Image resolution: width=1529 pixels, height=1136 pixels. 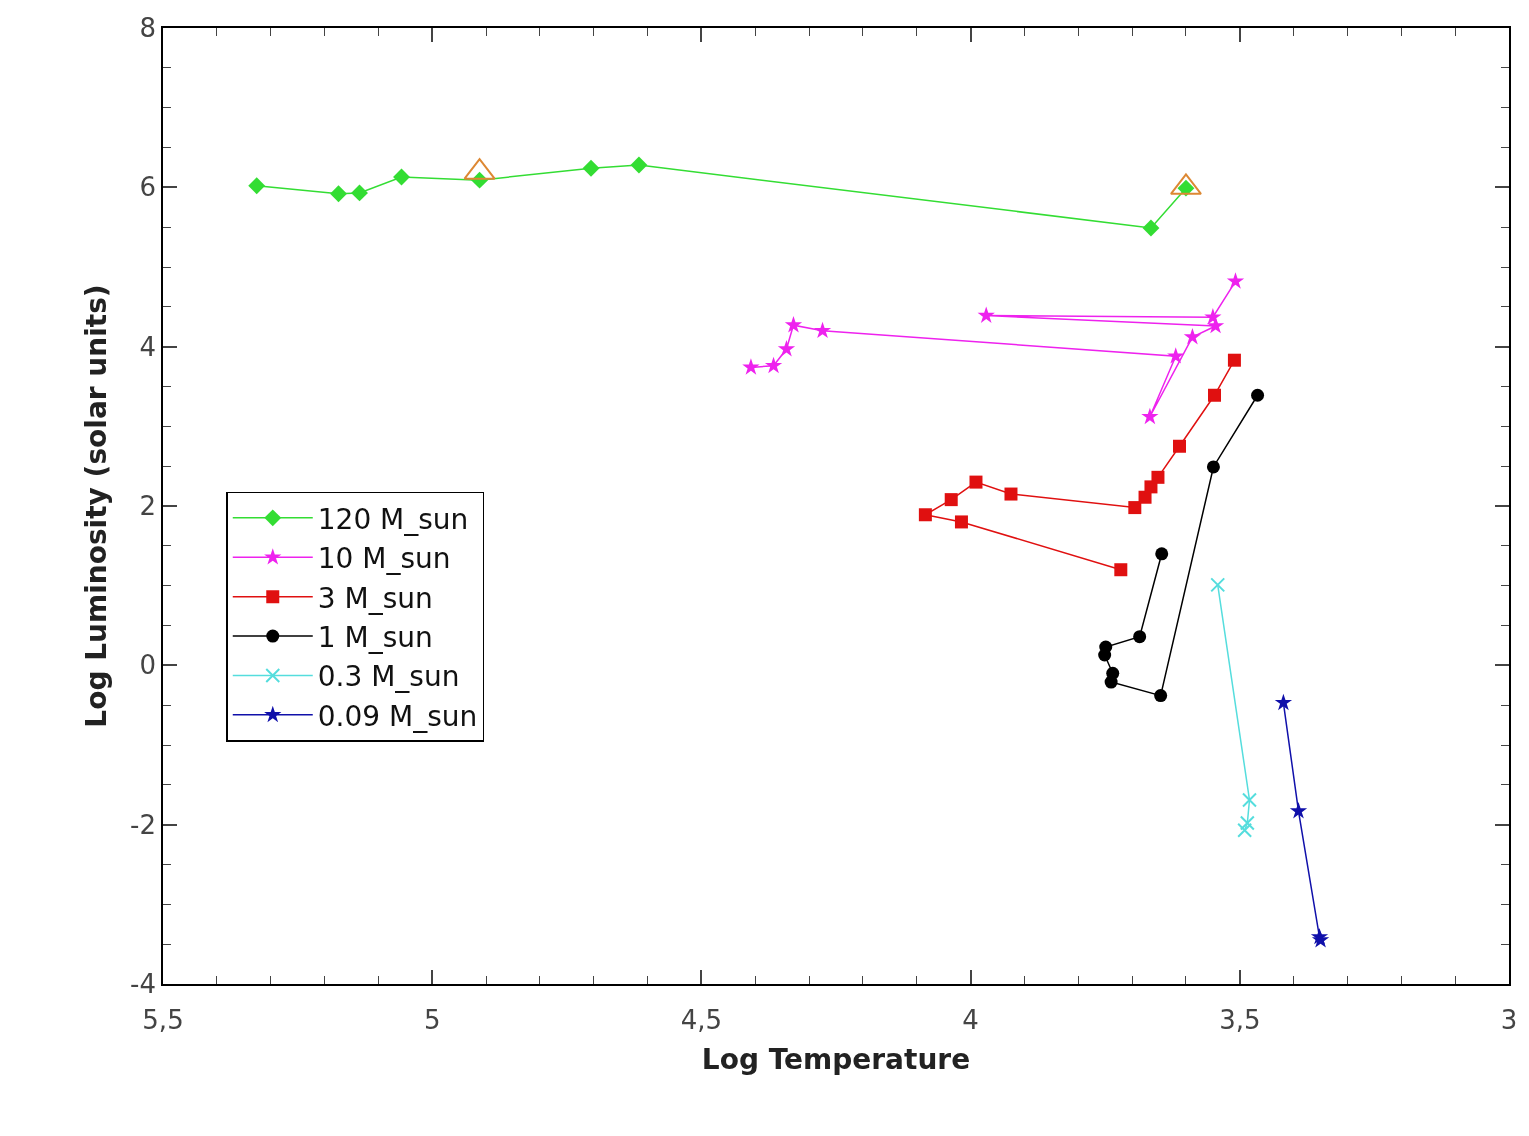 I want to click on y-tick-label: 2, so click(x=148, y=506).